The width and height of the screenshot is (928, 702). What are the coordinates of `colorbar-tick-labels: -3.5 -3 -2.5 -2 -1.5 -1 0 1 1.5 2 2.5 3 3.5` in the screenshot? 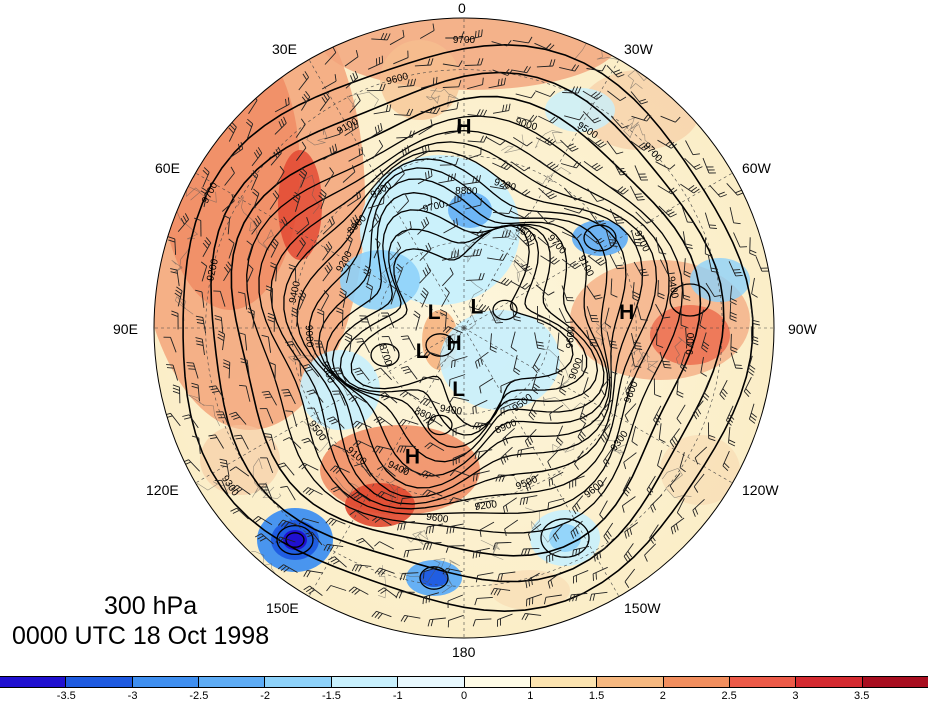 It's located at (464, 696).